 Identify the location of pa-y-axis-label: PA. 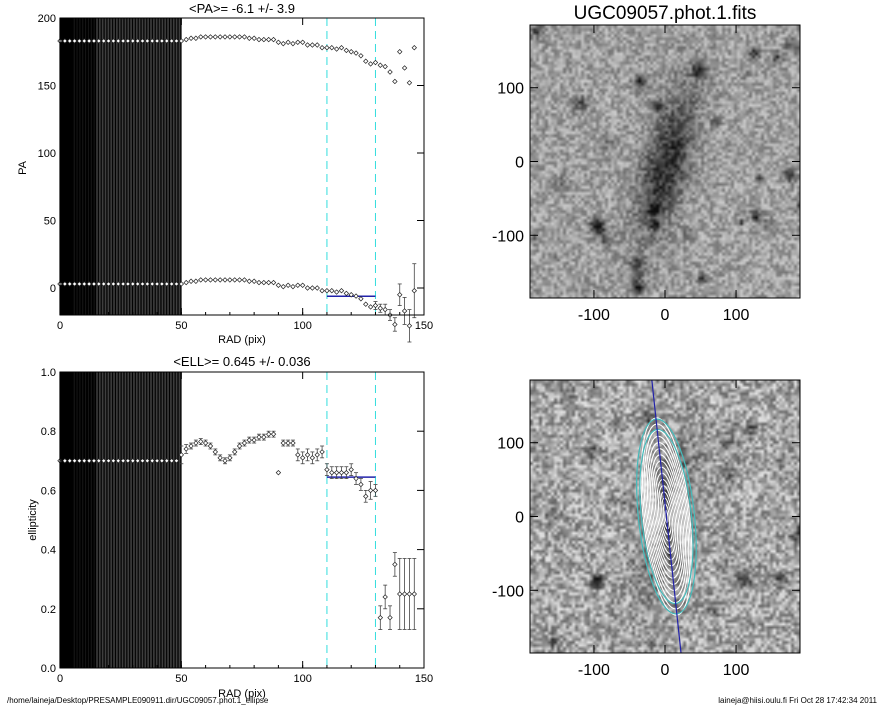
(23, 167).